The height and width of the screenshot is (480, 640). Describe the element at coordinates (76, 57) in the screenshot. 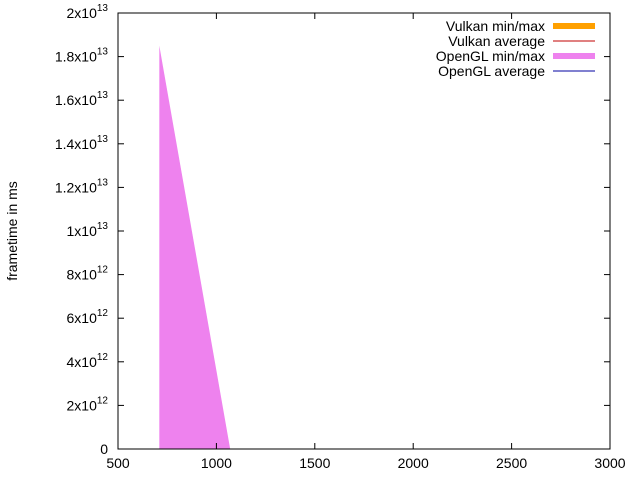

I see `y-tick-mantissa: 1.8x10` at that location.